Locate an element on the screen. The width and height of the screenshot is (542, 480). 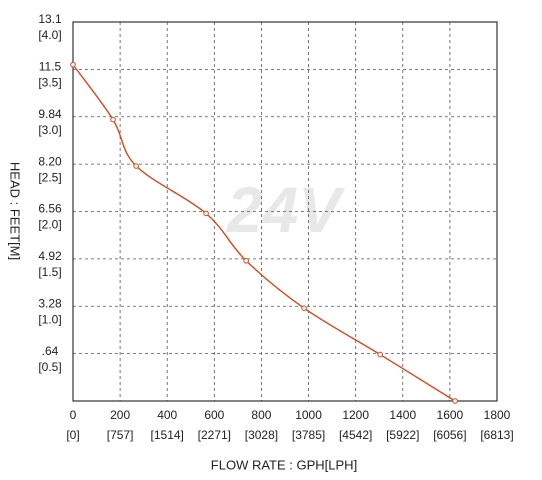
y-tick-label: [1.5] is located at coordinates (49, 272).